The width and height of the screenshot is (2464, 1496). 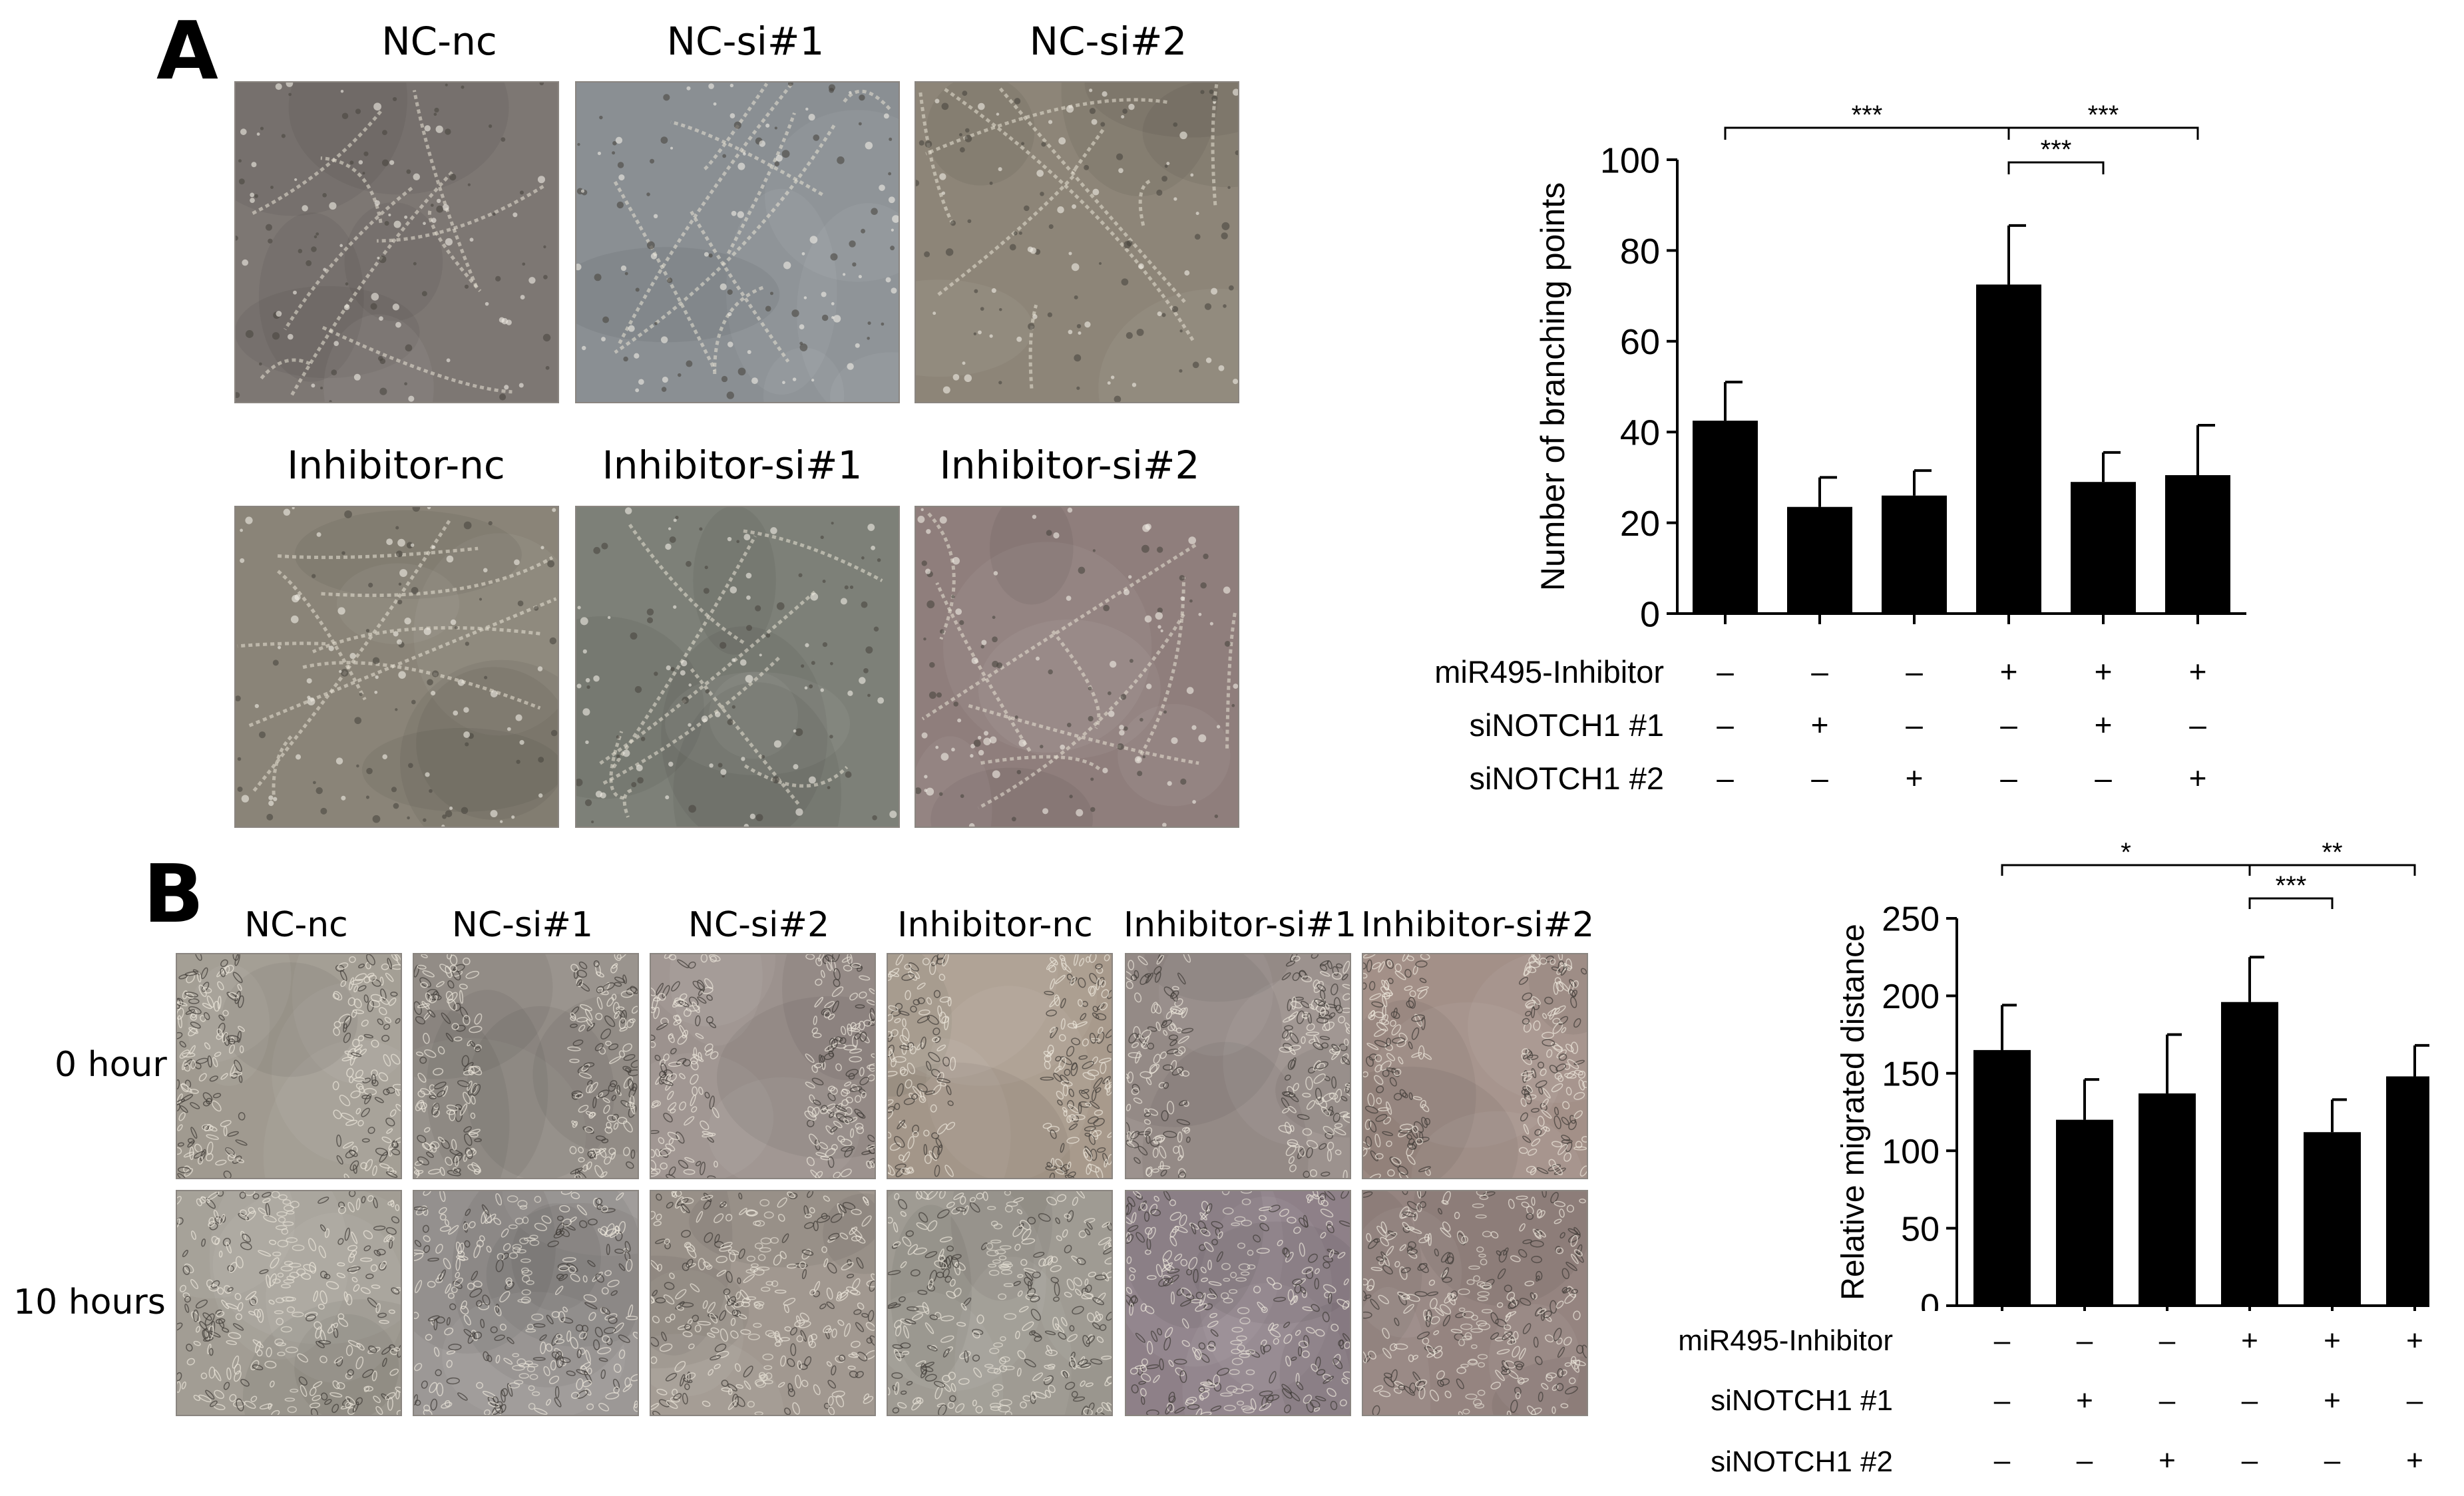 I want to click on y-tick-label: 100, so click(x=1911, y=1152).